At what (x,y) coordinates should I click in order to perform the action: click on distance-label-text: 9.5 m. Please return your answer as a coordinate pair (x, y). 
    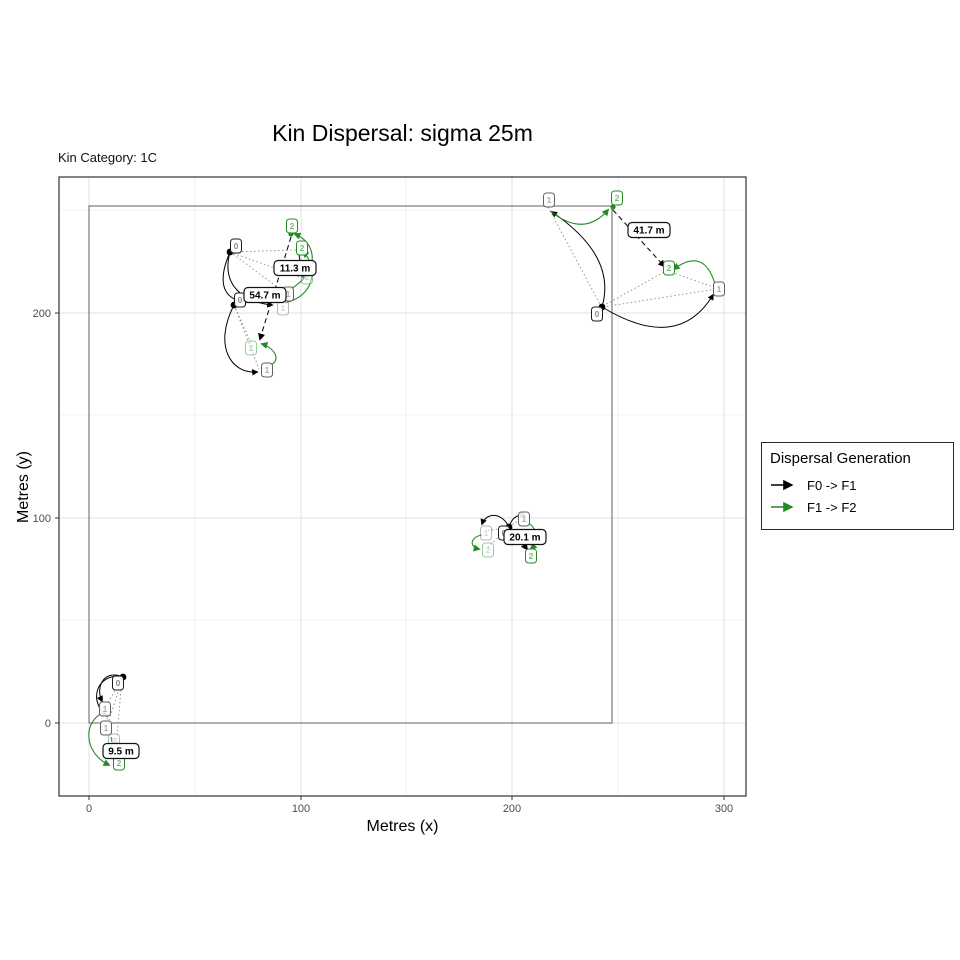
    Looking at the image, I should click on (121, 752).